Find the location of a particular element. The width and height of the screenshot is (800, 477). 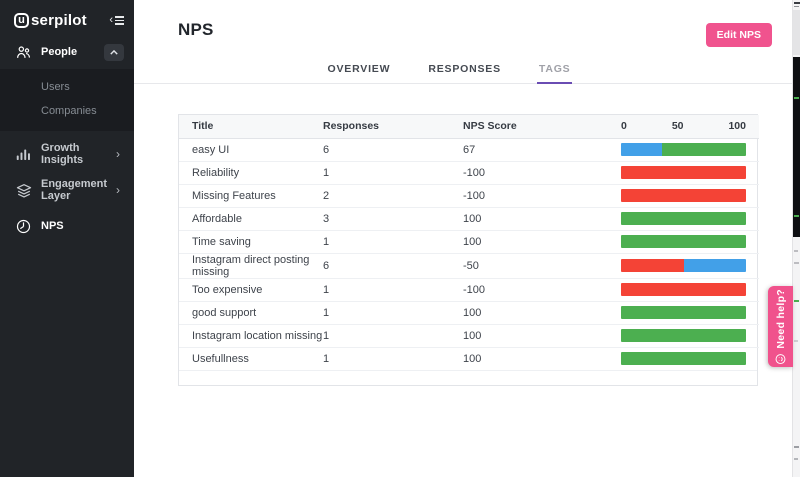

passive-segment is located at coordinates (642, 149).